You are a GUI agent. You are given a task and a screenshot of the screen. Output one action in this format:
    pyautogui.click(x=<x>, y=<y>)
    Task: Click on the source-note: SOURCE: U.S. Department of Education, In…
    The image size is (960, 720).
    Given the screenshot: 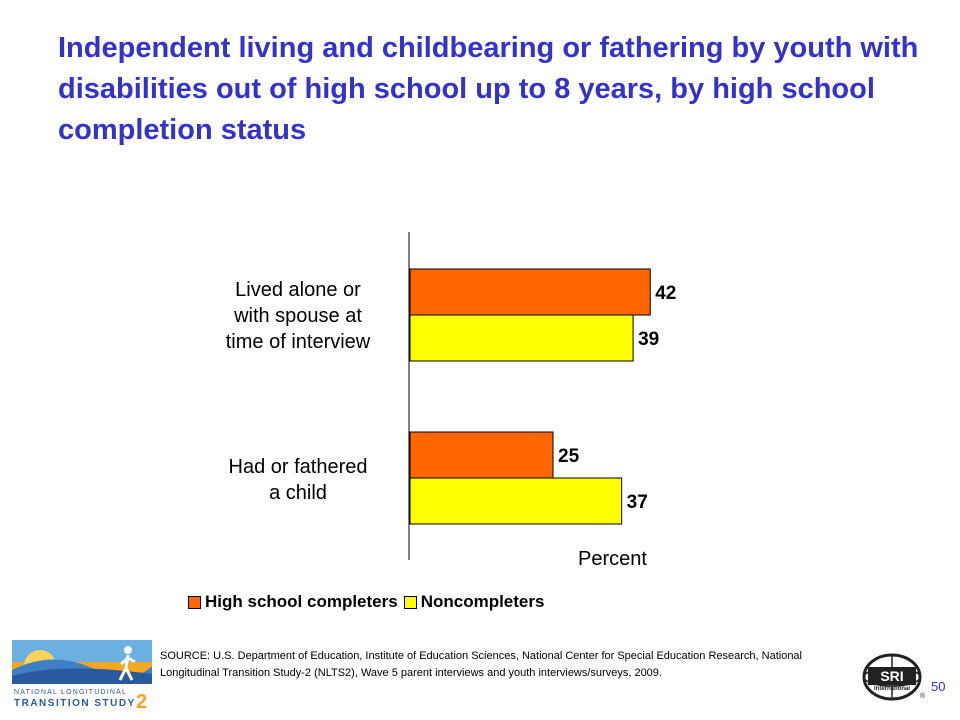 What is the action you would take?
    pyautogui.click(x=481, y=664)
    